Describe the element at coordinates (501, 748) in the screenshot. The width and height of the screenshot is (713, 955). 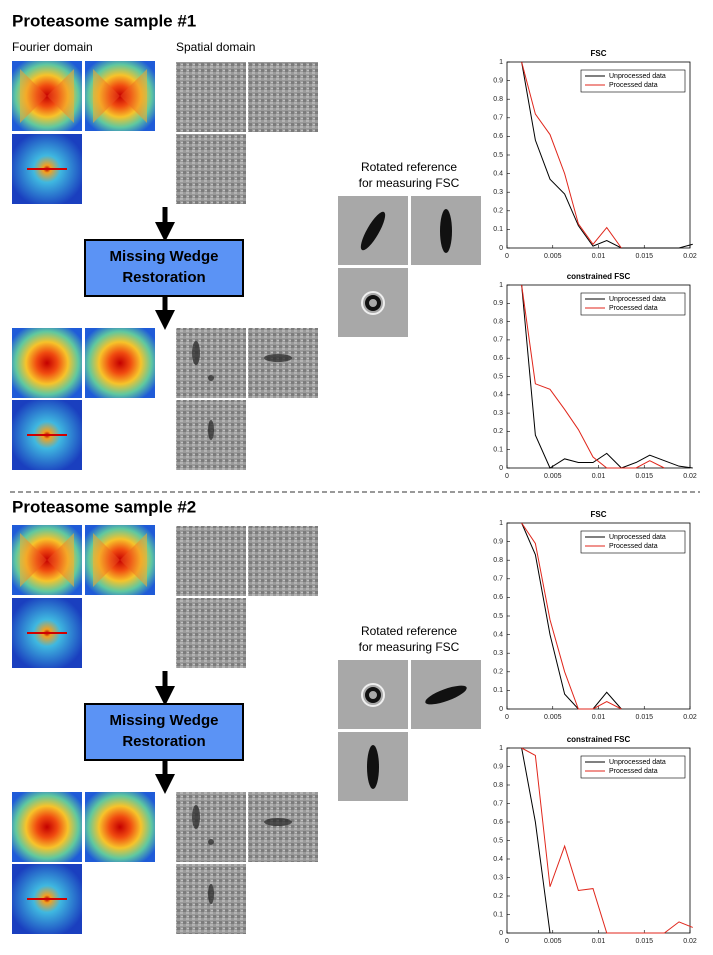
I see `y-tick-label: 1` at that location.